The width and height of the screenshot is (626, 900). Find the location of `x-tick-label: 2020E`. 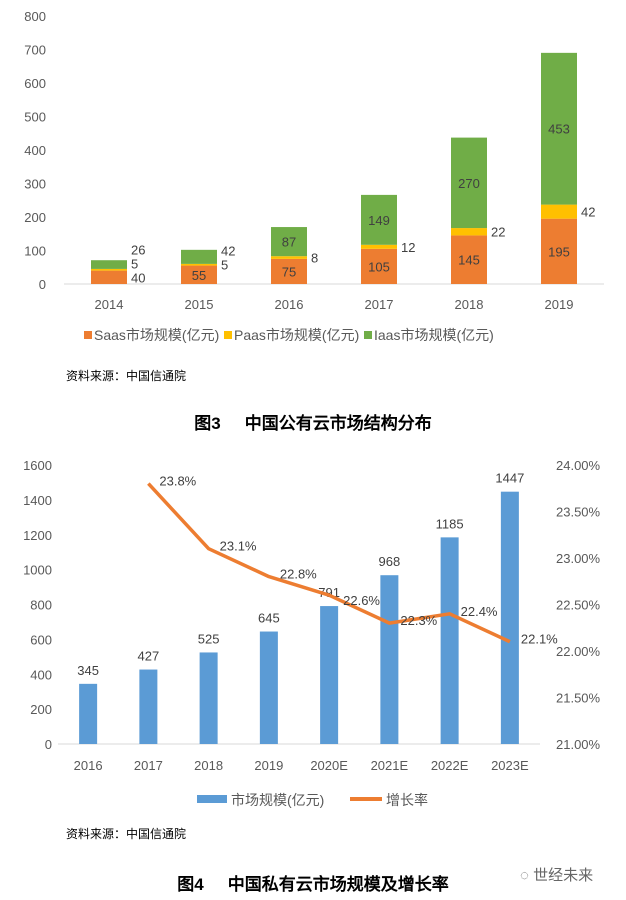

x-tick-label: 2020E is located at coordinates (329, 765).